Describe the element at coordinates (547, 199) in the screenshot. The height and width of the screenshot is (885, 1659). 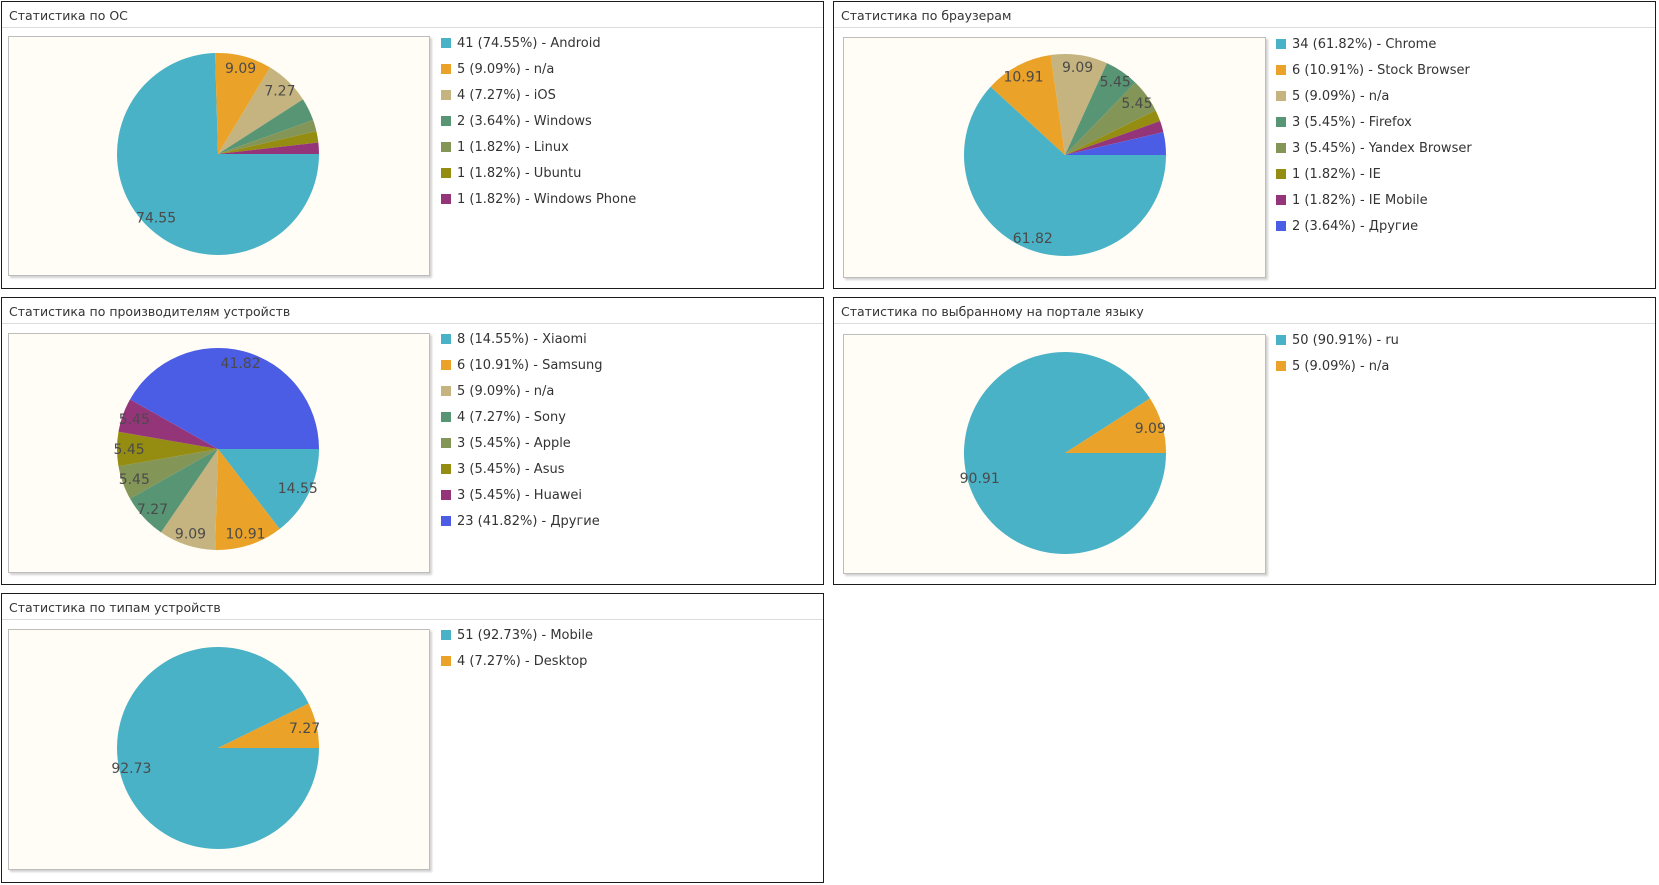
I see `legend-label: 1 (1.82%) - Windows Phone` at that location.